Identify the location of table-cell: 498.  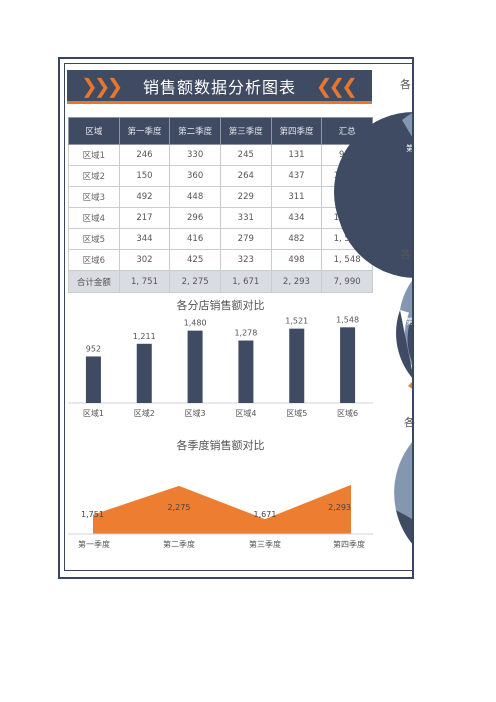
(296, 260).